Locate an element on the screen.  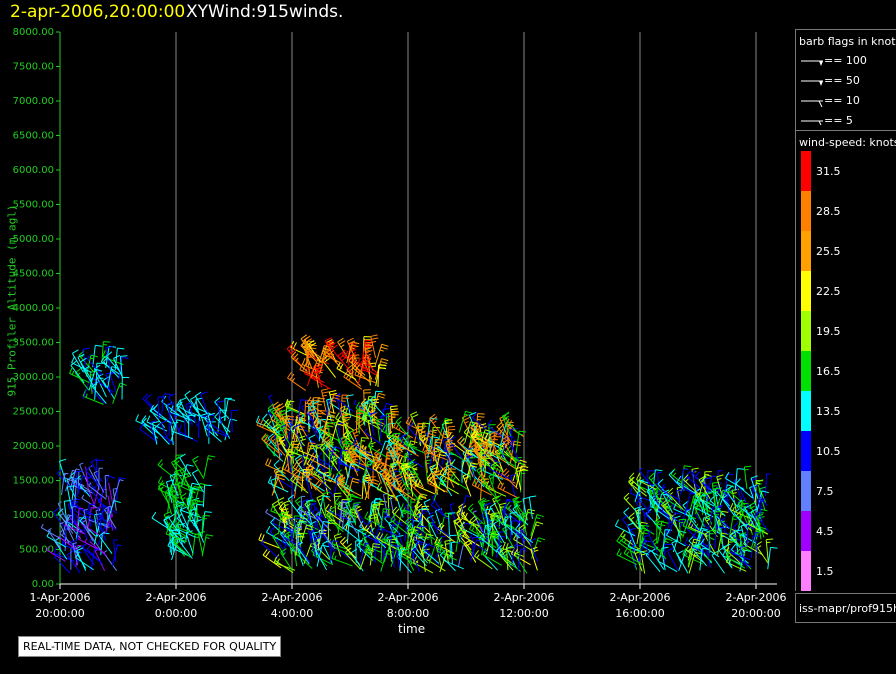
y-tick-label: 8000.00 is located at coordinates (33, 32).